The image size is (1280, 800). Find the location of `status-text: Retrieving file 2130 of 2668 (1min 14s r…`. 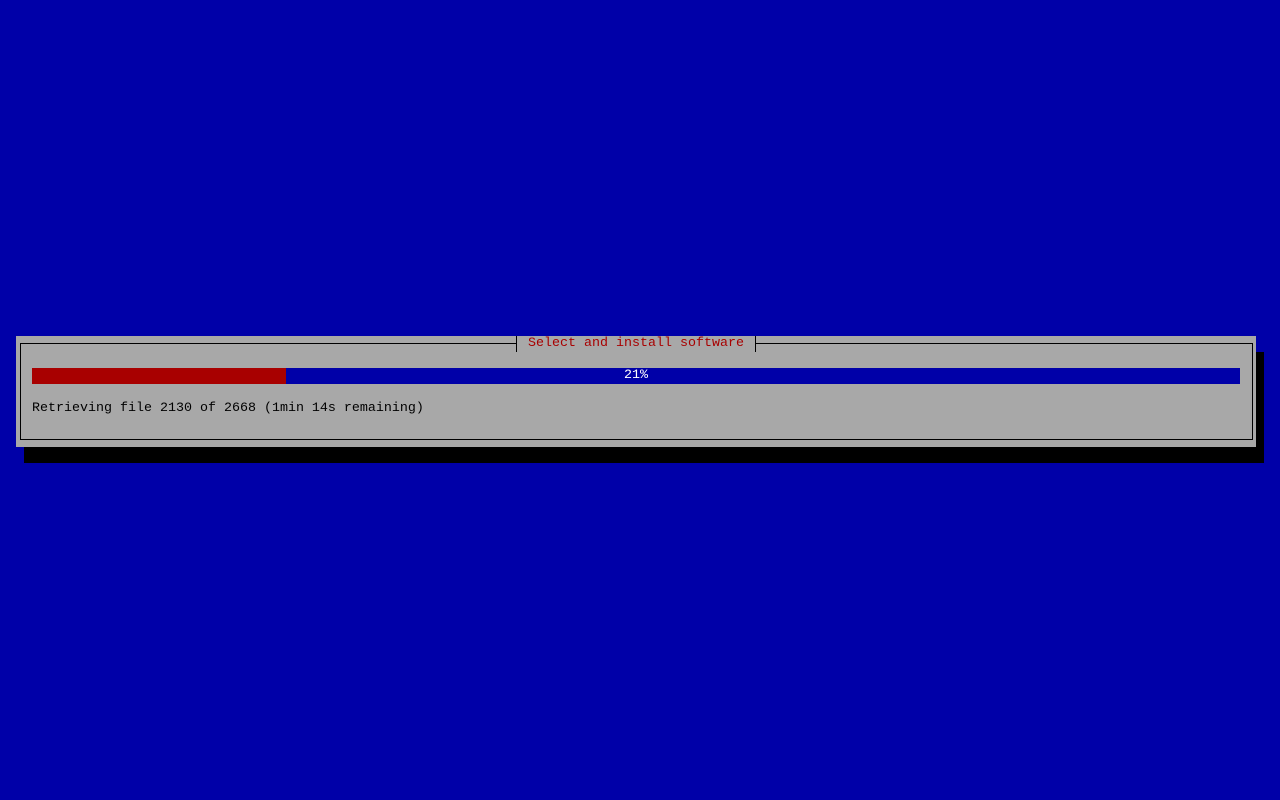

status-text: Retrieving file 2130 of 2668 (1min 14s r… is located at coordinates (228, 408).